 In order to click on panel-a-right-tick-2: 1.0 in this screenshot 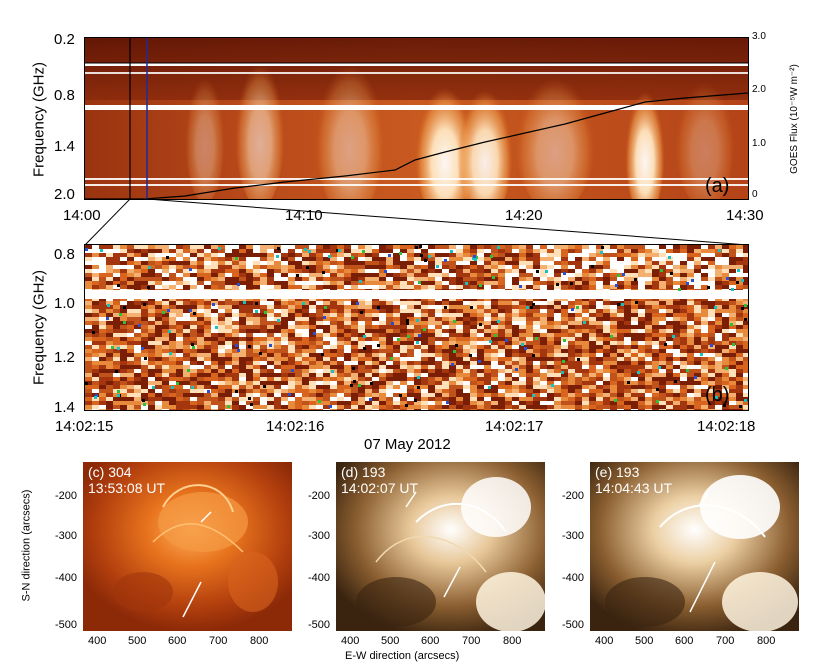, I will do `click(759, 143)`.